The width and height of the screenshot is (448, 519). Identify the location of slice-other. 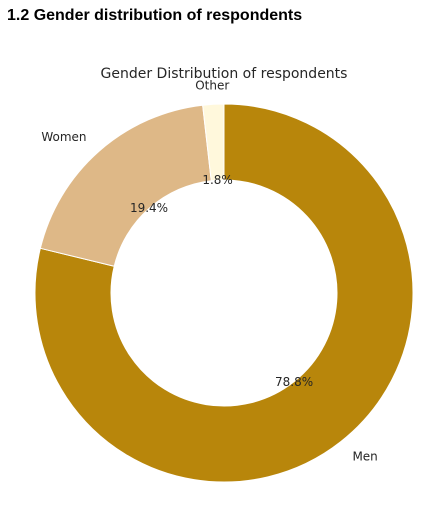
(213, 142).